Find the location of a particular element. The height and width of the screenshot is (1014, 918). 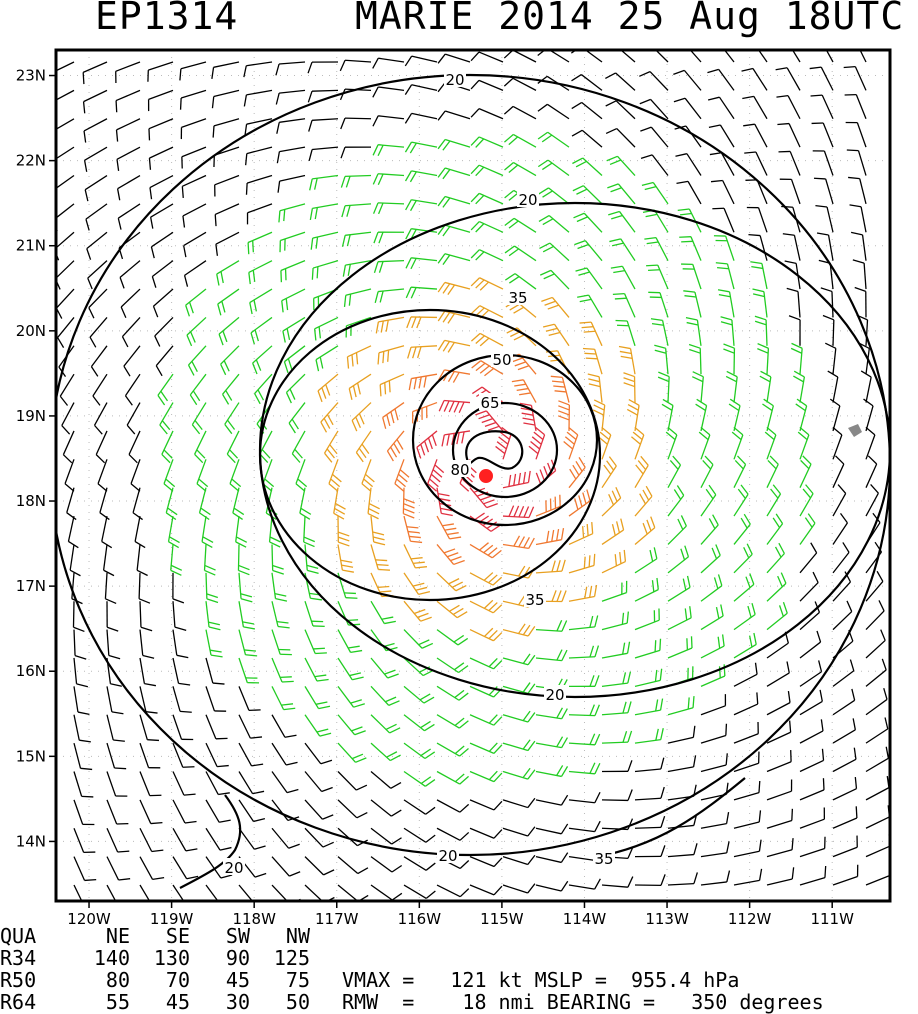

value-nw: 75 is located at coordinates (297, 980).